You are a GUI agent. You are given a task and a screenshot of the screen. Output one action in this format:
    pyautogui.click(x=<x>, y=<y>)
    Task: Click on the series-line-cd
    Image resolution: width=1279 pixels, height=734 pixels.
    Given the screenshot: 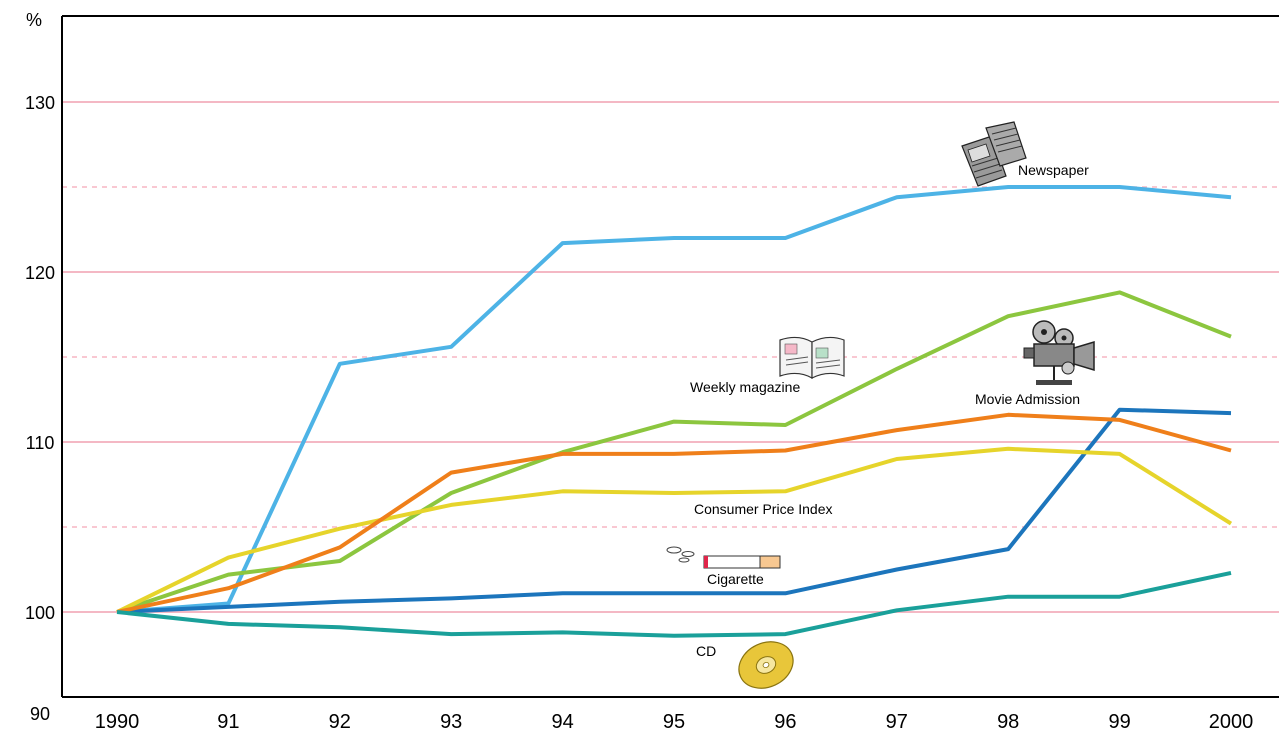 What is the action you would take?
    pyautogui.click(x=674, y=604)
    